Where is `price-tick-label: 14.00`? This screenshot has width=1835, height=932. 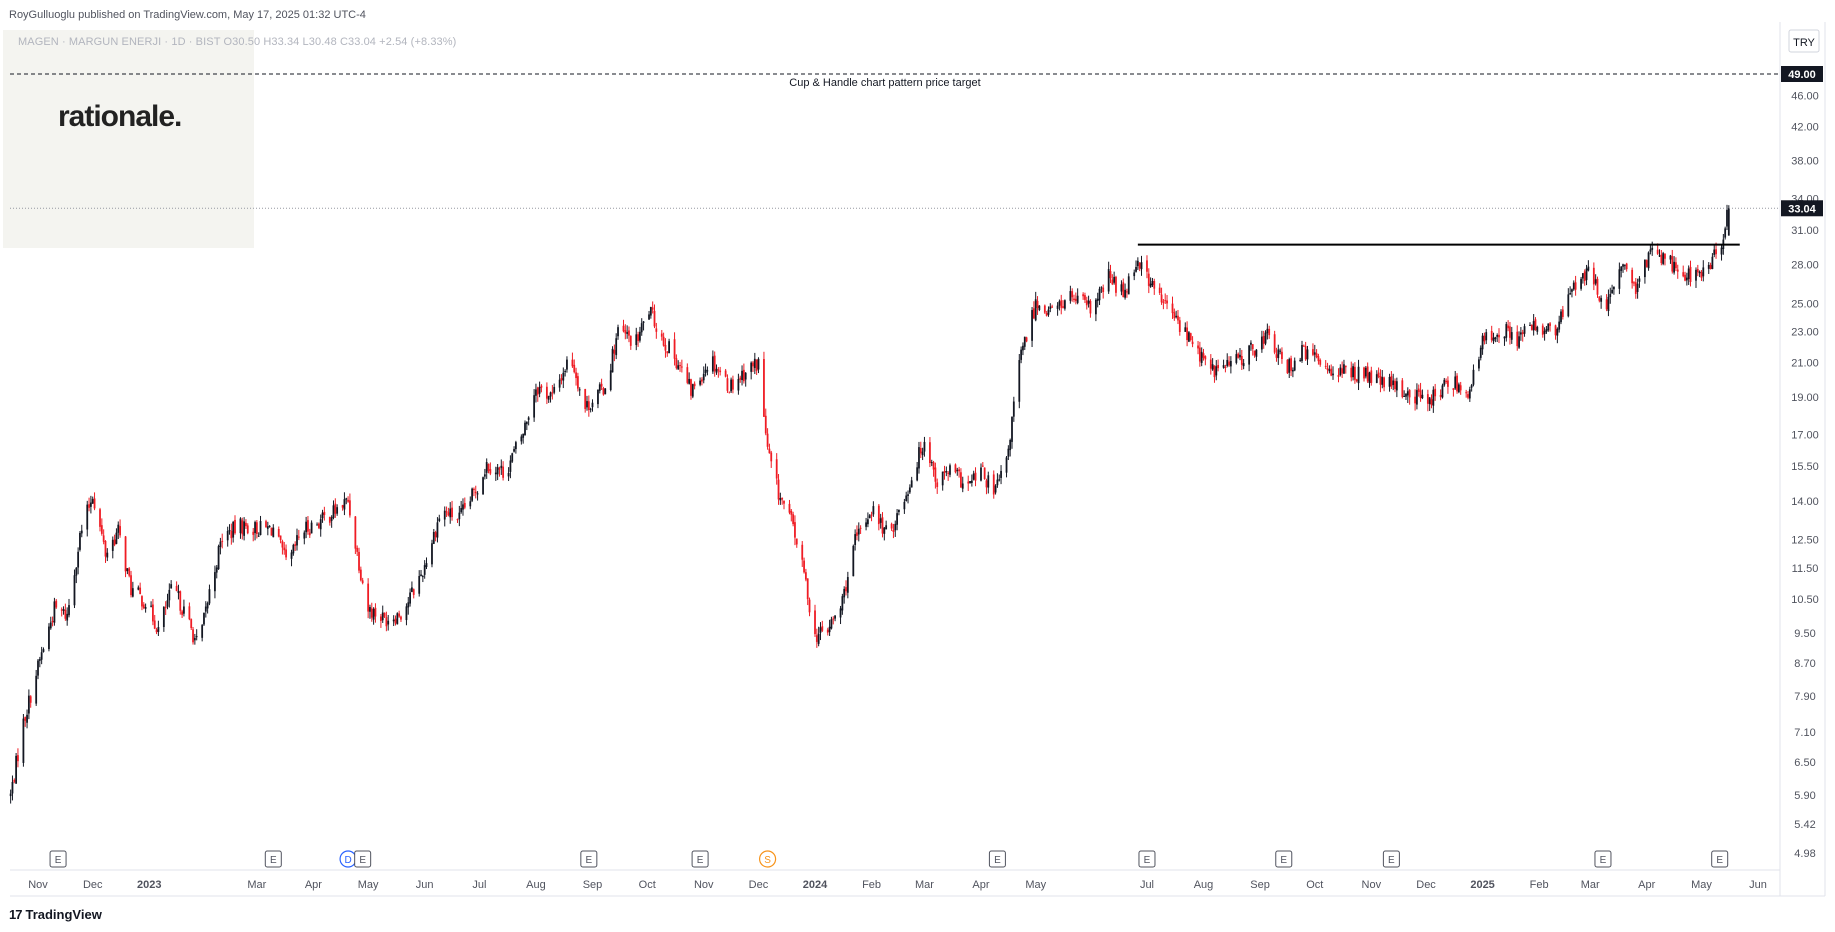
price-tick-label: 14.00 is located at coordinates (1805, 502).